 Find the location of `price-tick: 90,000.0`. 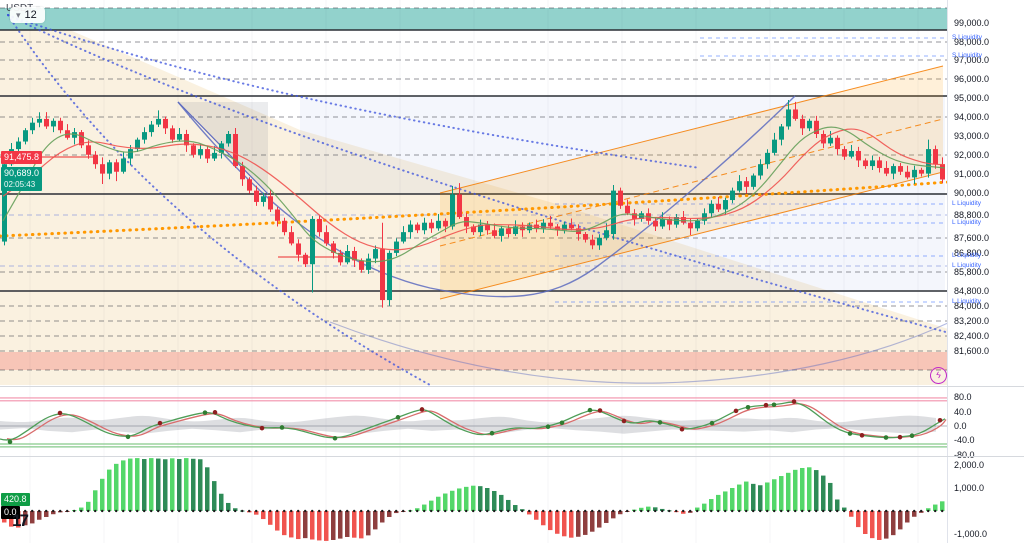

price-tick: 90,000.0 is located at coordinates (972, 192).